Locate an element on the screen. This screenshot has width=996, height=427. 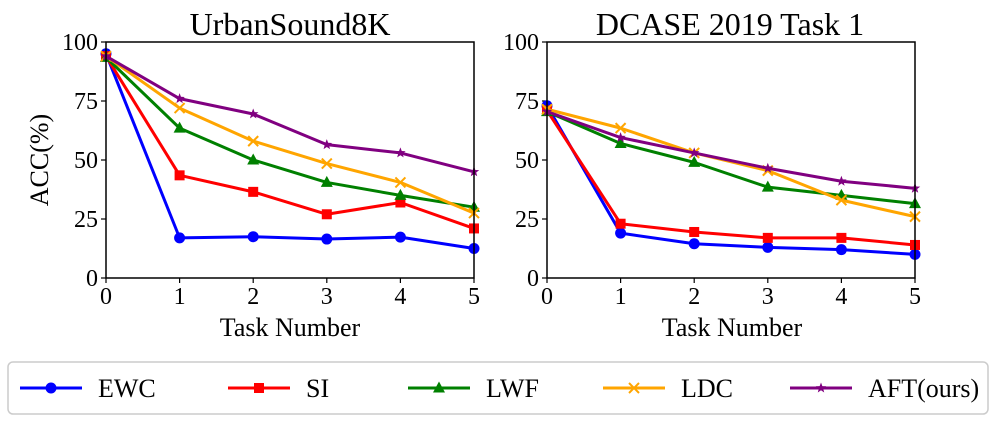
legend-label: SI is located at coordinates (317, 388).